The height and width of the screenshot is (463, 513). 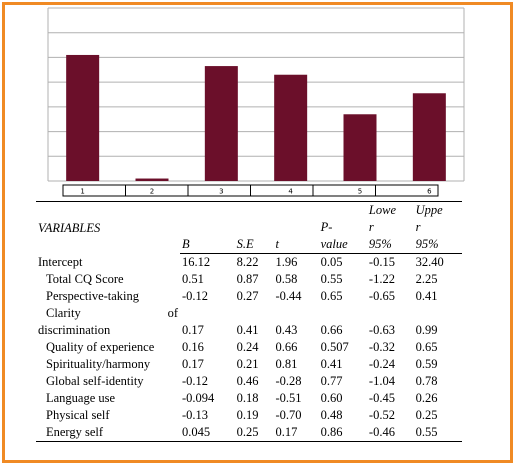 What do you see at coordinates (286, 330) in the screenshot?
I see `cell-t: 0.43` at bounding box center [286, 330].